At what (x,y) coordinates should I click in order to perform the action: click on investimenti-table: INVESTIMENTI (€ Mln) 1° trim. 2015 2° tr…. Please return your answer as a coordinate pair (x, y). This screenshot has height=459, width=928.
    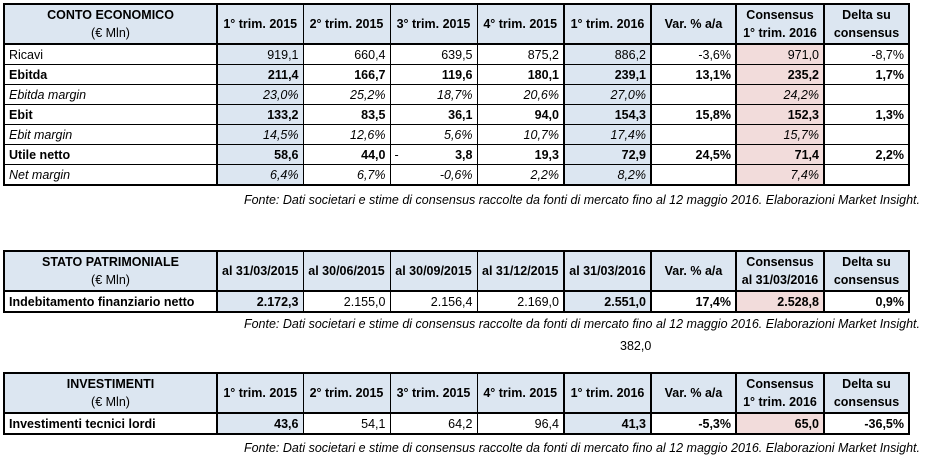
    Looking at the image, I should click on (456, 403).